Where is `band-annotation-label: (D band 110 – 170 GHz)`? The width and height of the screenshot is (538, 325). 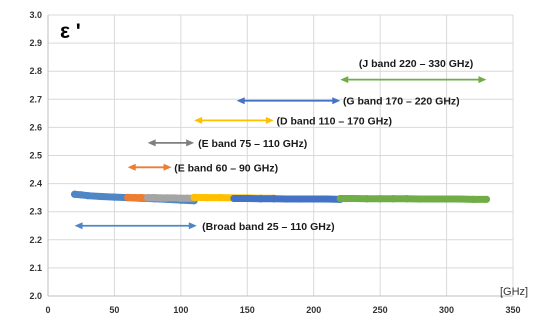
band-annotation-label: (D band 110 – 170 GHz) is located at coordinates (335, 121).